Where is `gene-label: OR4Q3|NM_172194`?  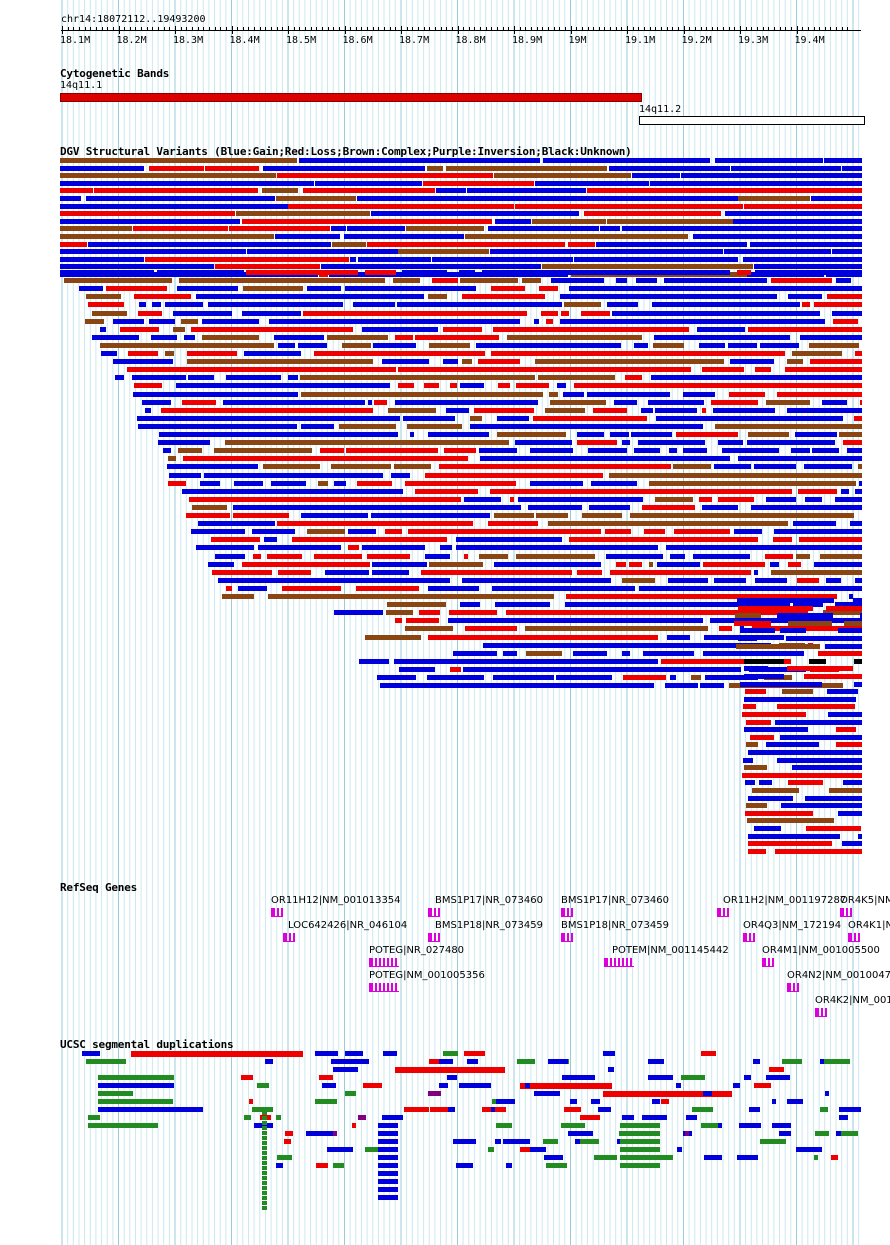 gene-label: OR4Q3|NM_172194 is located at coordinates (792, 925).